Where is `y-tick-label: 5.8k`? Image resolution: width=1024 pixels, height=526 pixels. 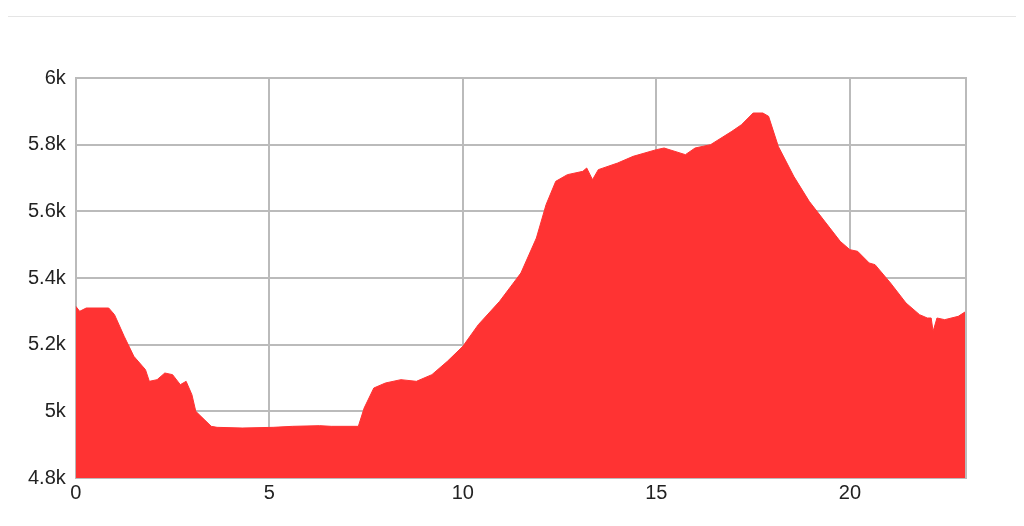 y-tick-label: 5.8k is located at coordinates (47, 143).